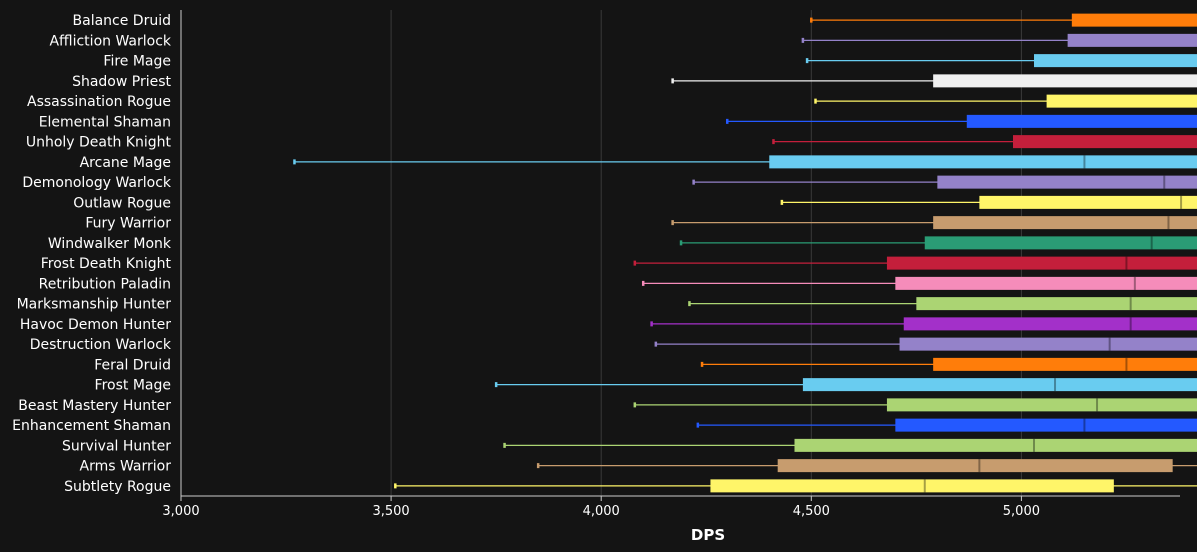  What do you see at coordinates (811, 511) in the screenshot?
I see `x-tick-label: 4,500` at bounding box center [811, 511].